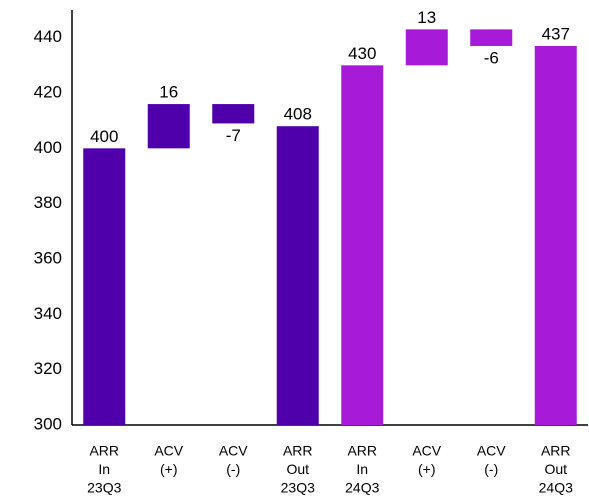 This screenshot has width=589, height=501. Describe the element at coordinates (491, 57) in the screenshot. I see `value-label: -6` at that location.